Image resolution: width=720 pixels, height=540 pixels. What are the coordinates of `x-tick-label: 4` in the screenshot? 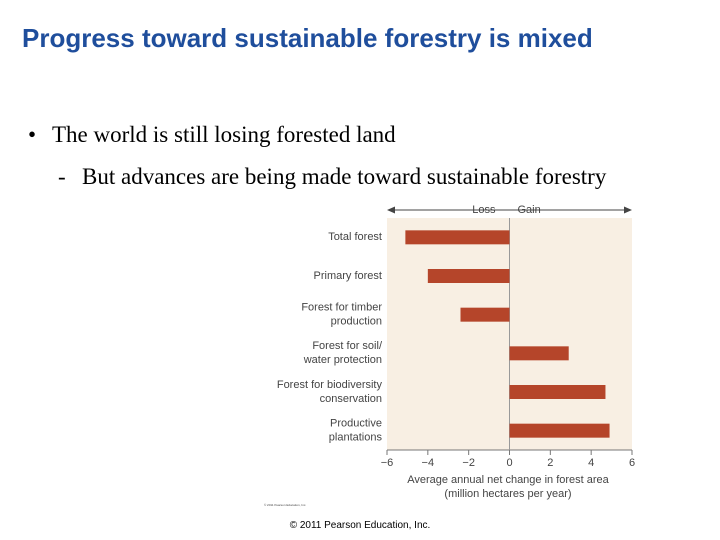 It's located at (591, 463).